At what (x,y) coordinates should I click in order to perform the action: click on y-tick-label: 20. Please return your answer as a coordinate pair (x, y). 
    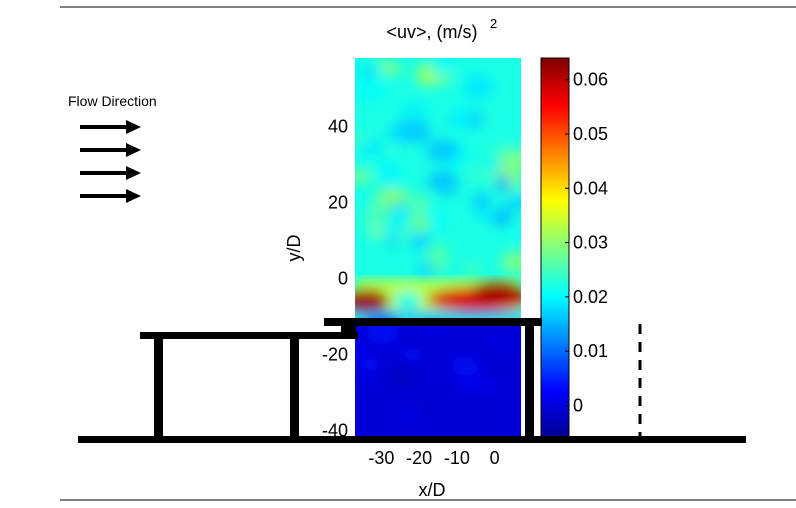
    Looking at the image, I should click on (338, 202).